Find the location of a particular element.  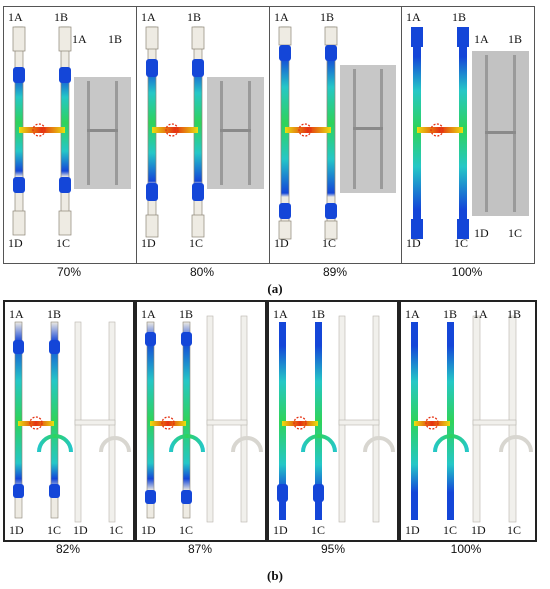

panel-b-87: 1A 1B 1D 1C is located at coordinates (201, 421).